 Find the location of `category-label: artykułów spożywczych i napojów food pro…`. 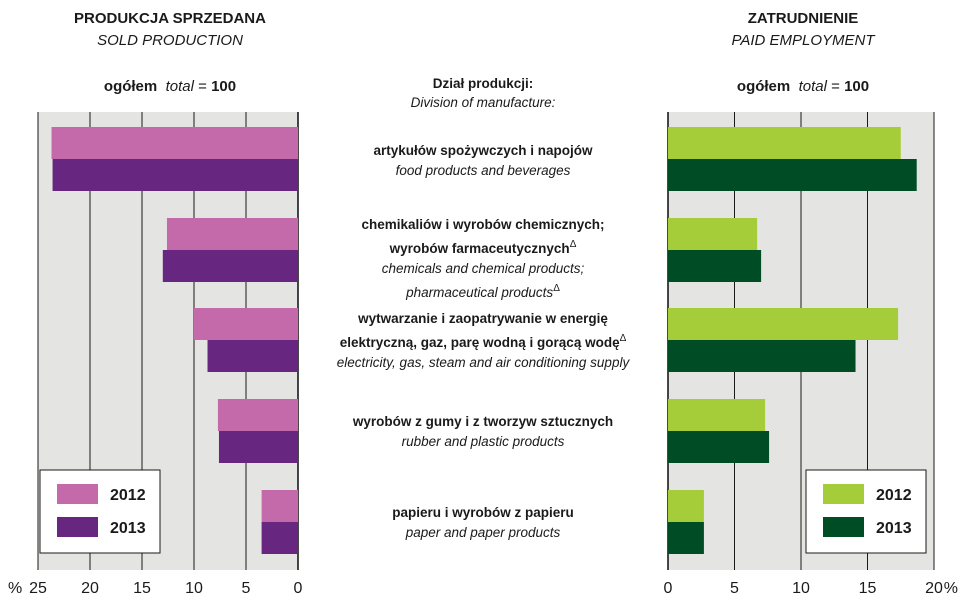

category-label: artykułów spożywczych i napojów food pro… is located at coordinates (483, 161).